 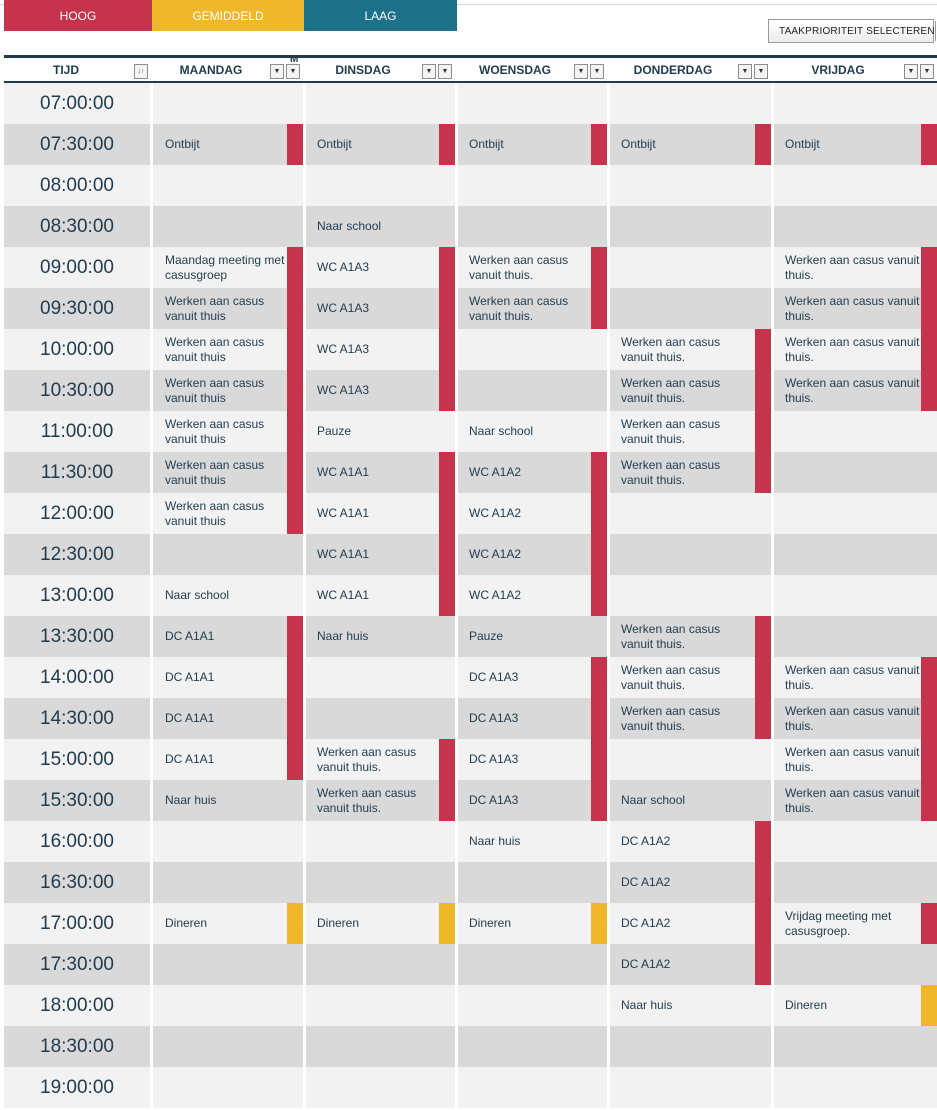 What do you see at coordinates (349, 226) in the screenshot?
I see `schedule-cell-dinsdag: Naar school` at bounding box center [349, 226].